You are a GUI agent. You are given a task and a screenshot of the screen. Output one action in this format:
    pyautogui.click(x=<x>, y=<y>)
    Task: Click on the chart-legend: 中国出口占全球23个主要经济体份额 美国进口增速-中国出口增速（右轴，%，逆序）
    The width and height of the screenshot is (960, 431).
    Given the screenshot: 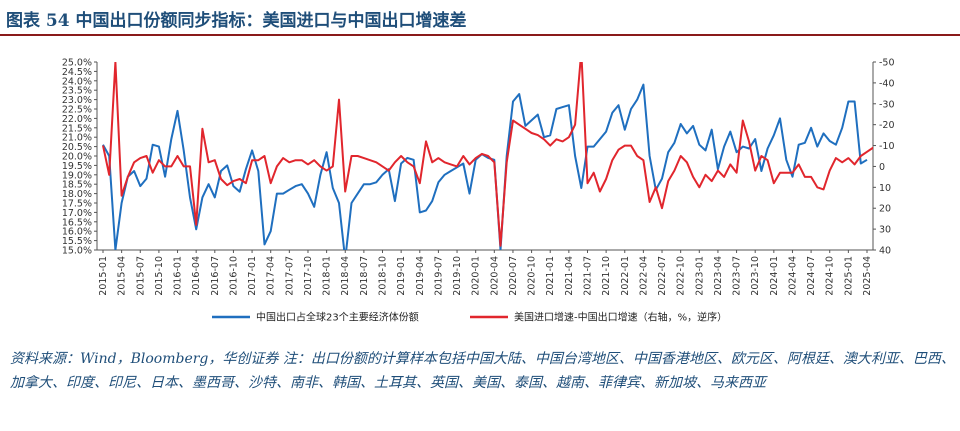 What is the action you would take?
    pyautogui.click(x=469, y=317)
    